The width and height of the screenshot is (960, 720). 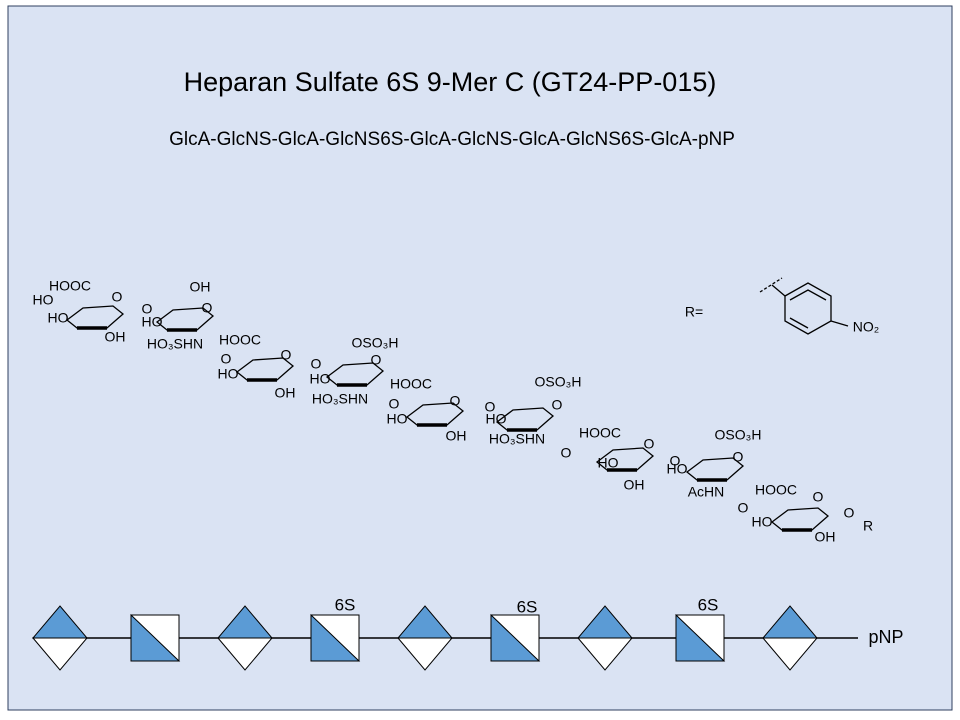 What do you see at coordinates (885, 637) in the screenshot?
I see `end-group: pNP` at bounding box center [885, 637].